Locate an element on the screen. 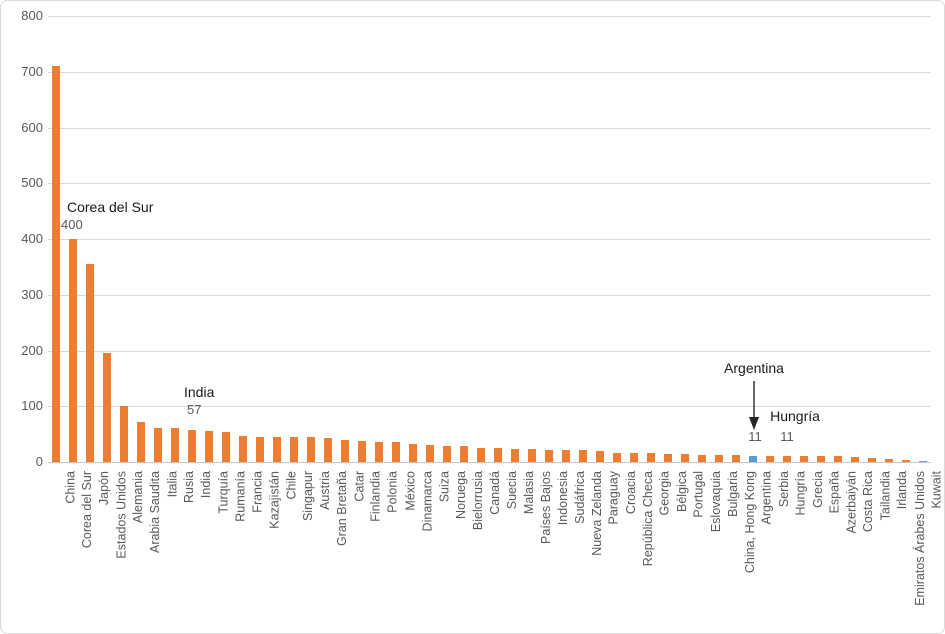 The height and width of the screenshot is (634, 945). bar-sudafrica is located at coordinates (565, 456).